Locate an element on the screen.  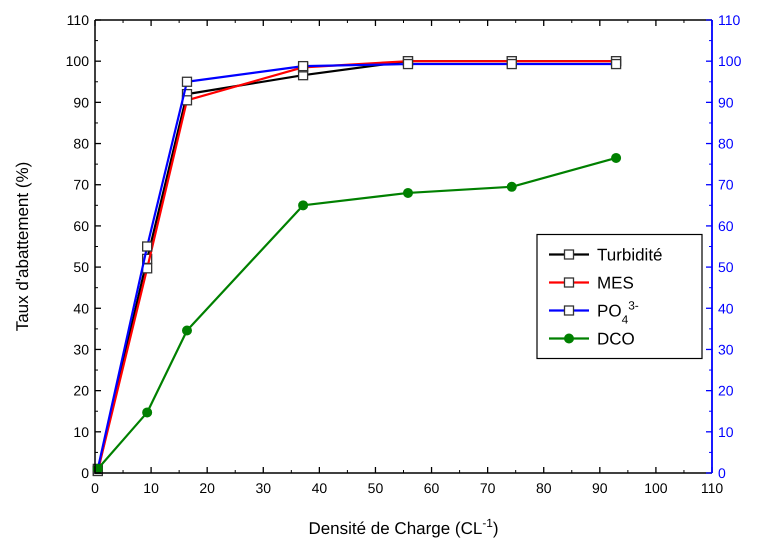
y-tick-label: 80 is located at coordinates (81, 144).